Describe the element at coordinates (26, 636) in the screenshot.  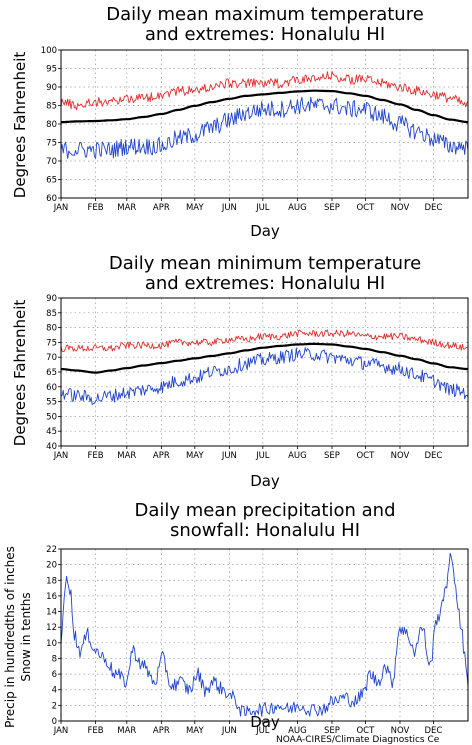
I see `y-axis-label: Snow in tenths` at that location.